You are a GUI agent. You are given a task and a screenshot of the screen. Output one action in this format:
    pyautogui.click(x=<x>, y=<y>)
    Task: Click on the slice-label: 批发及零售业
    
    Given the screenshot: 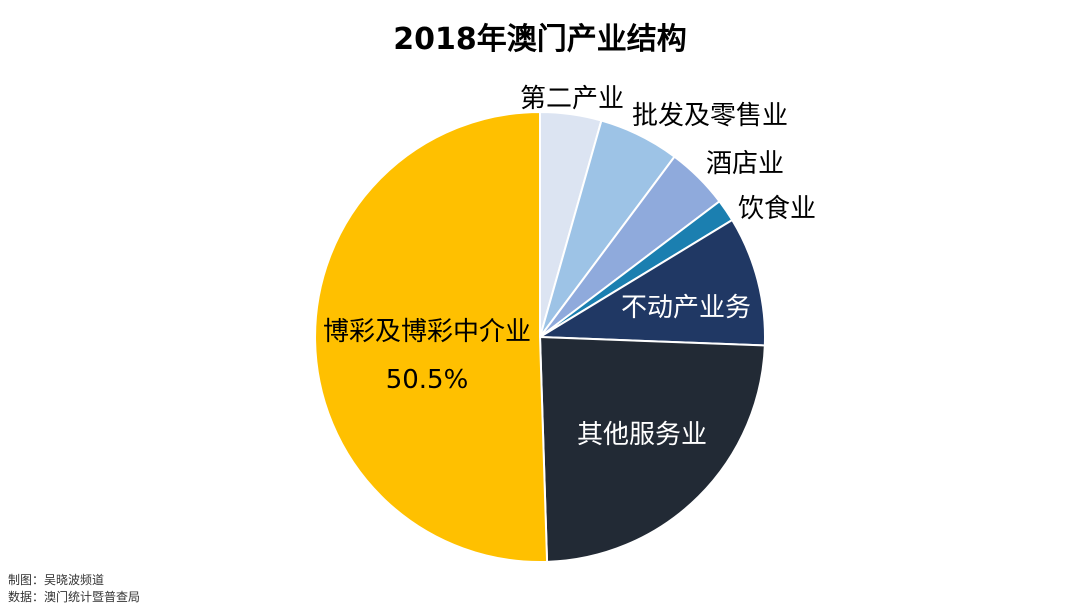 What is the action you would take?
    pyautogui.click(x=710, y=116)
    